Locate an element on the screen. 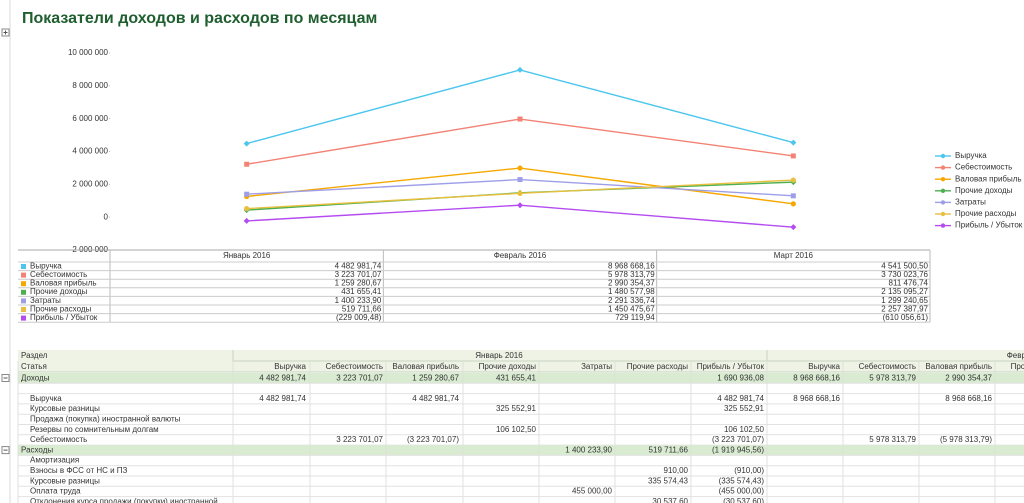 The width and height of the screenshot is (1024, 503). cell: (5 978 313,79) is located at coordinates (966, 439).